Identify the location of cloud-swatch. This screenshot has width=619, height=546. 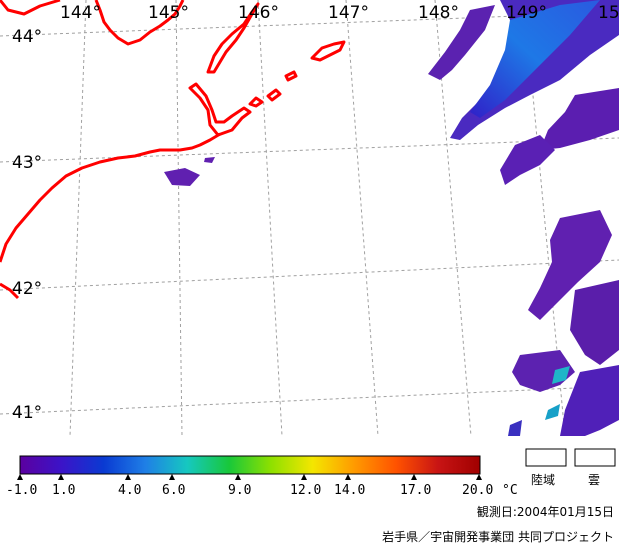
(595, 457).